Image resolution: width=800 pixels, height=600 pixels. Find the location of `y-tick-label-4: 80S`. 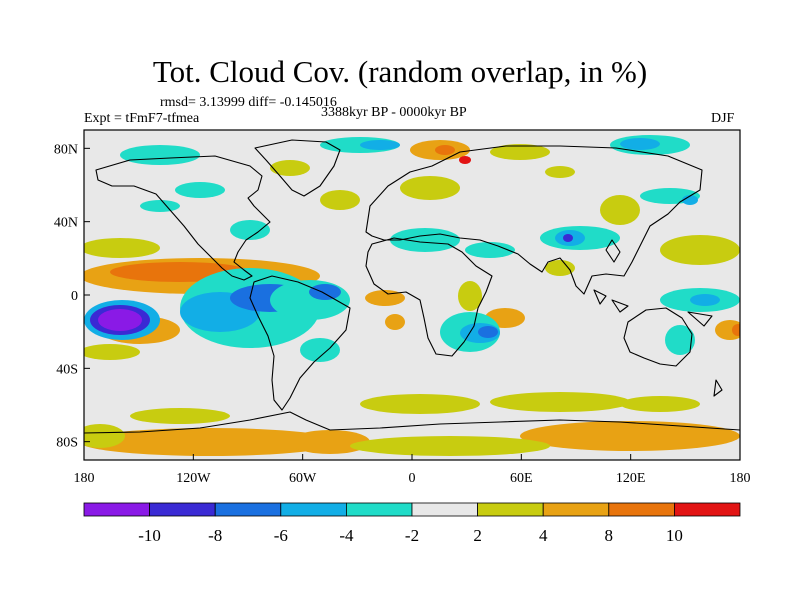

y-tick-label-4: 80S is located at coordinates (67, 443).